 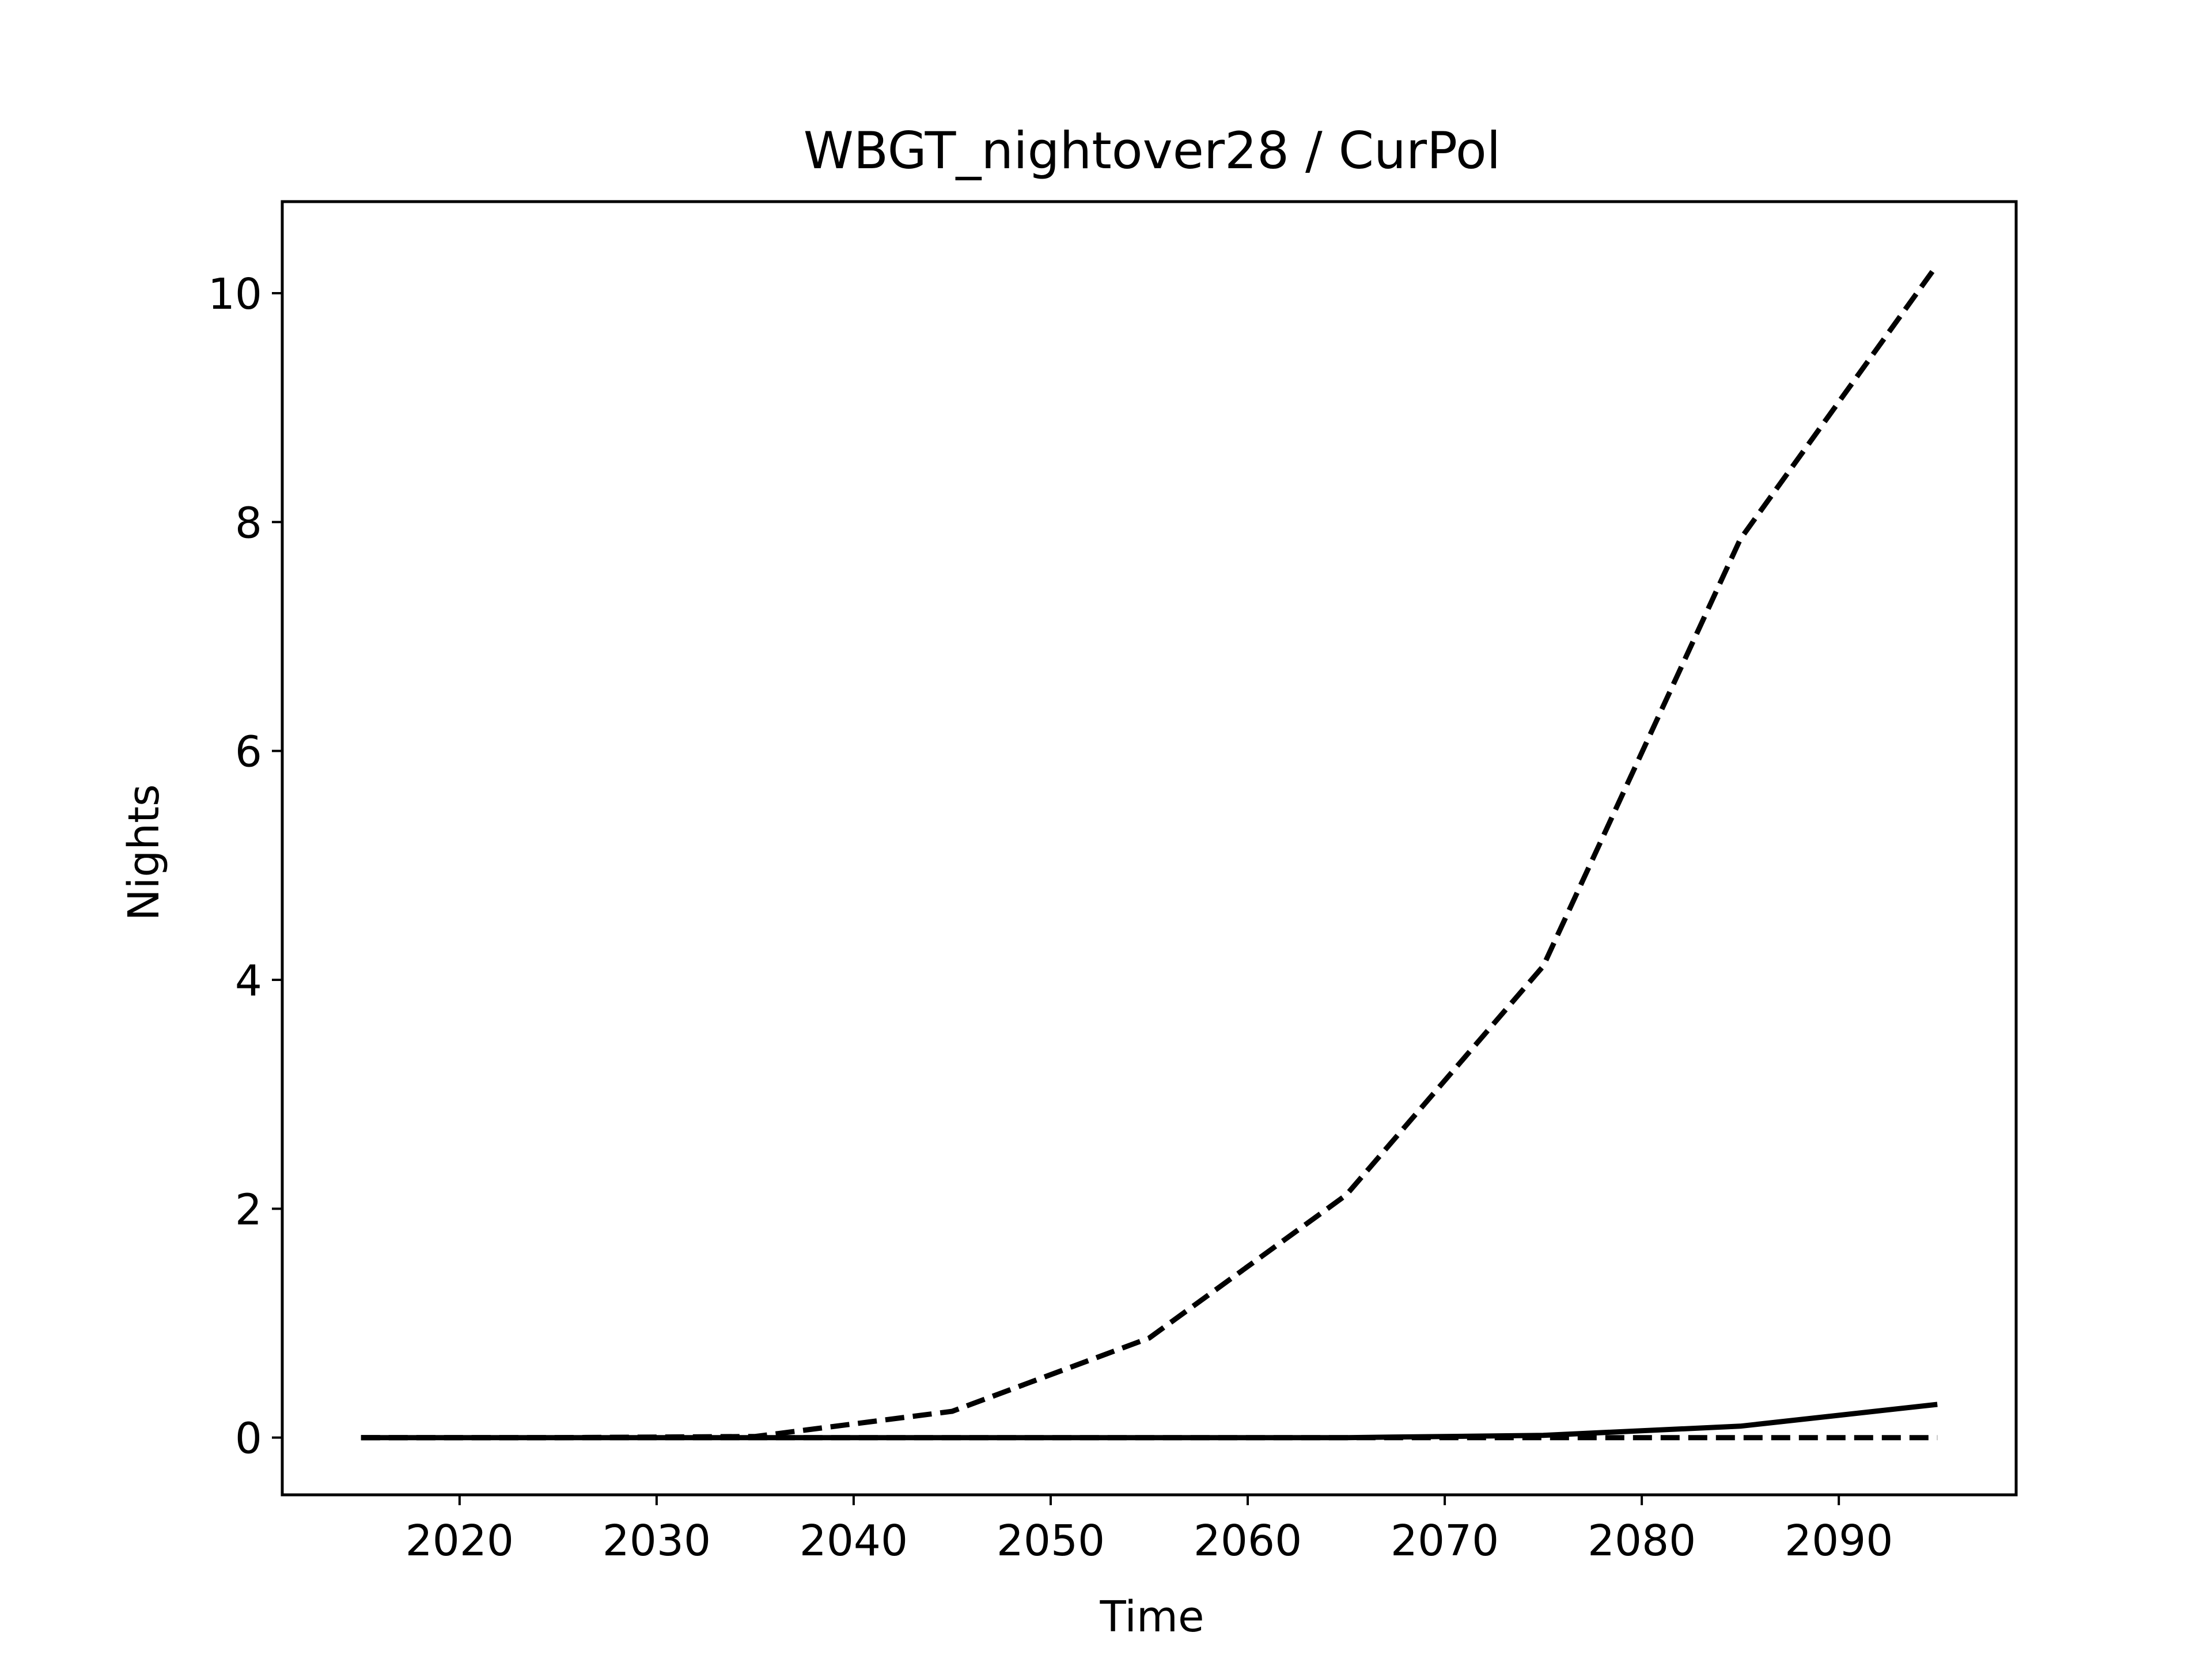 What do you see at coordinates (460, 1541) in the screenshot?
I see `x-tick-label-2020: 2020` at bounding box center [460, 1541].